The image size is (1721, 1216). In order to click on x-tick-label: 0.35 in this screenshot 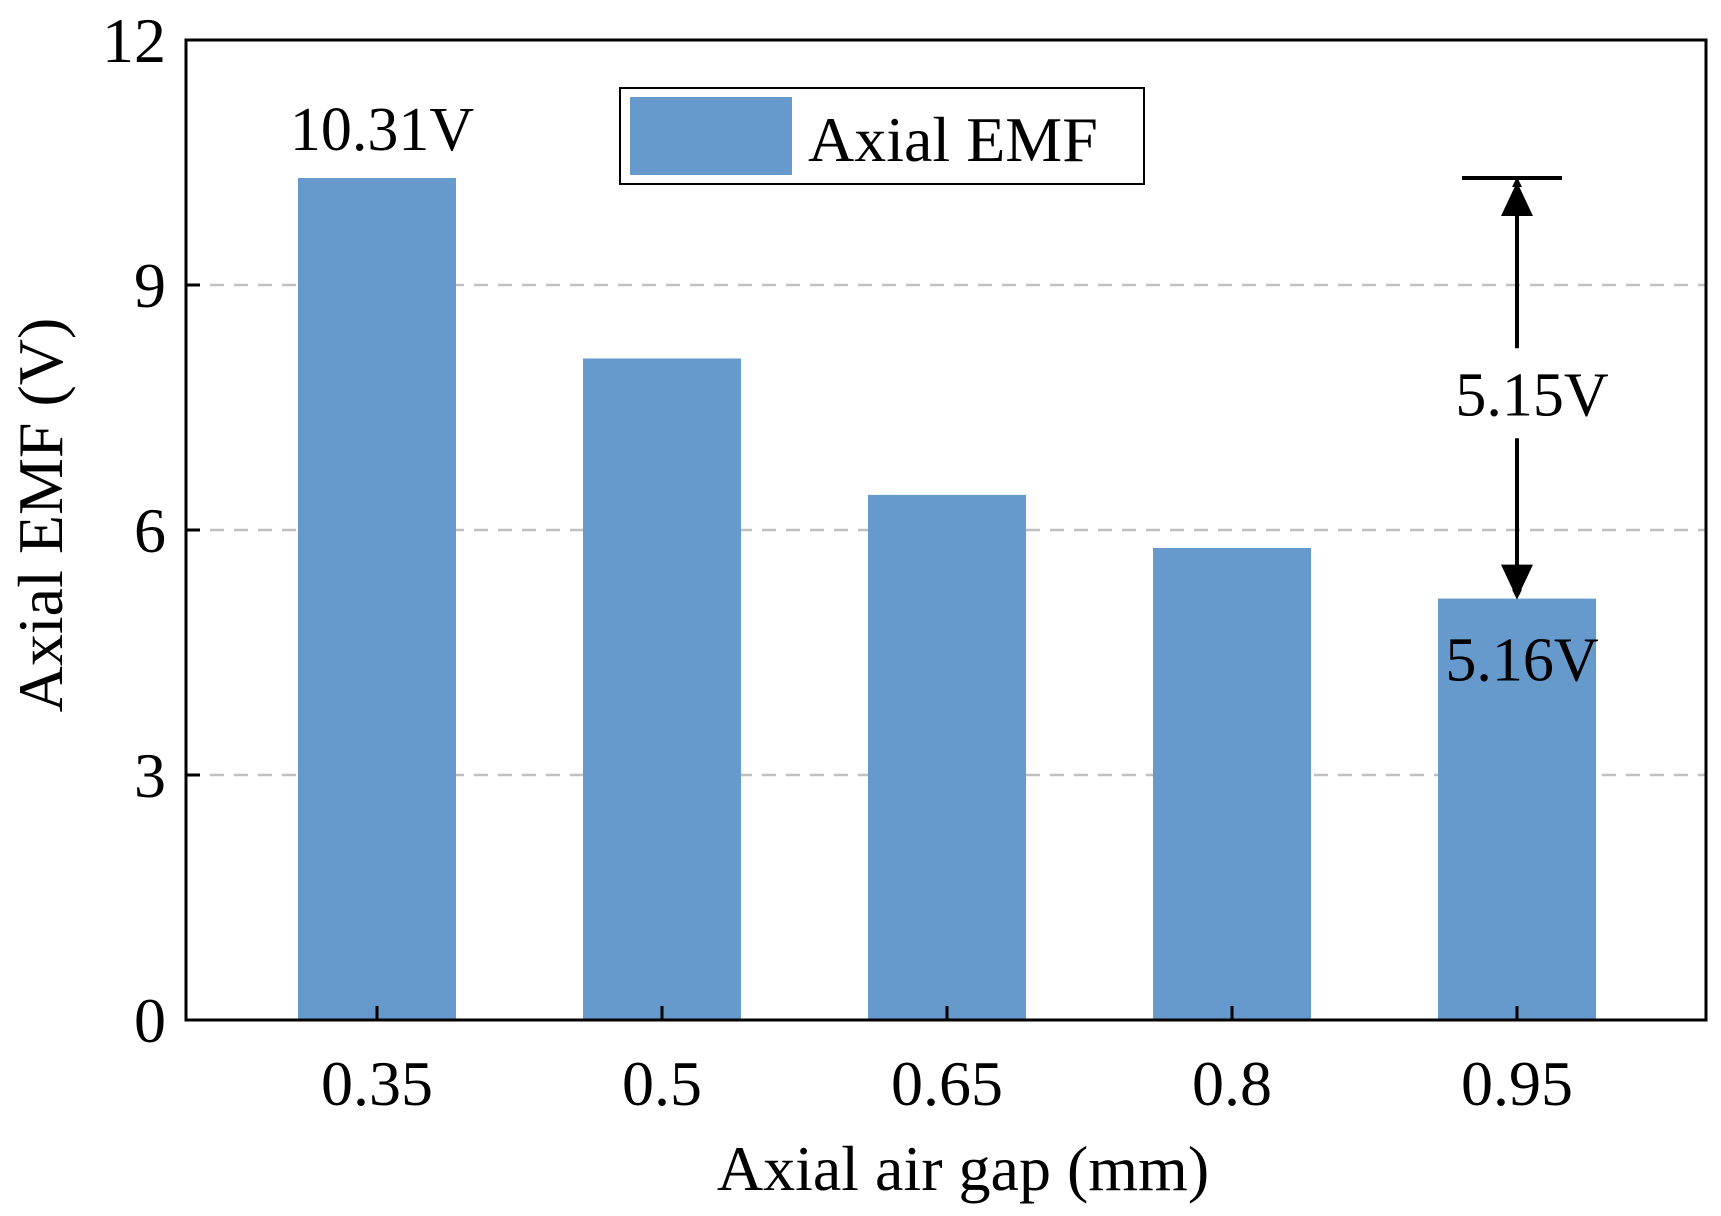, I will do `click(377, 1083)`.